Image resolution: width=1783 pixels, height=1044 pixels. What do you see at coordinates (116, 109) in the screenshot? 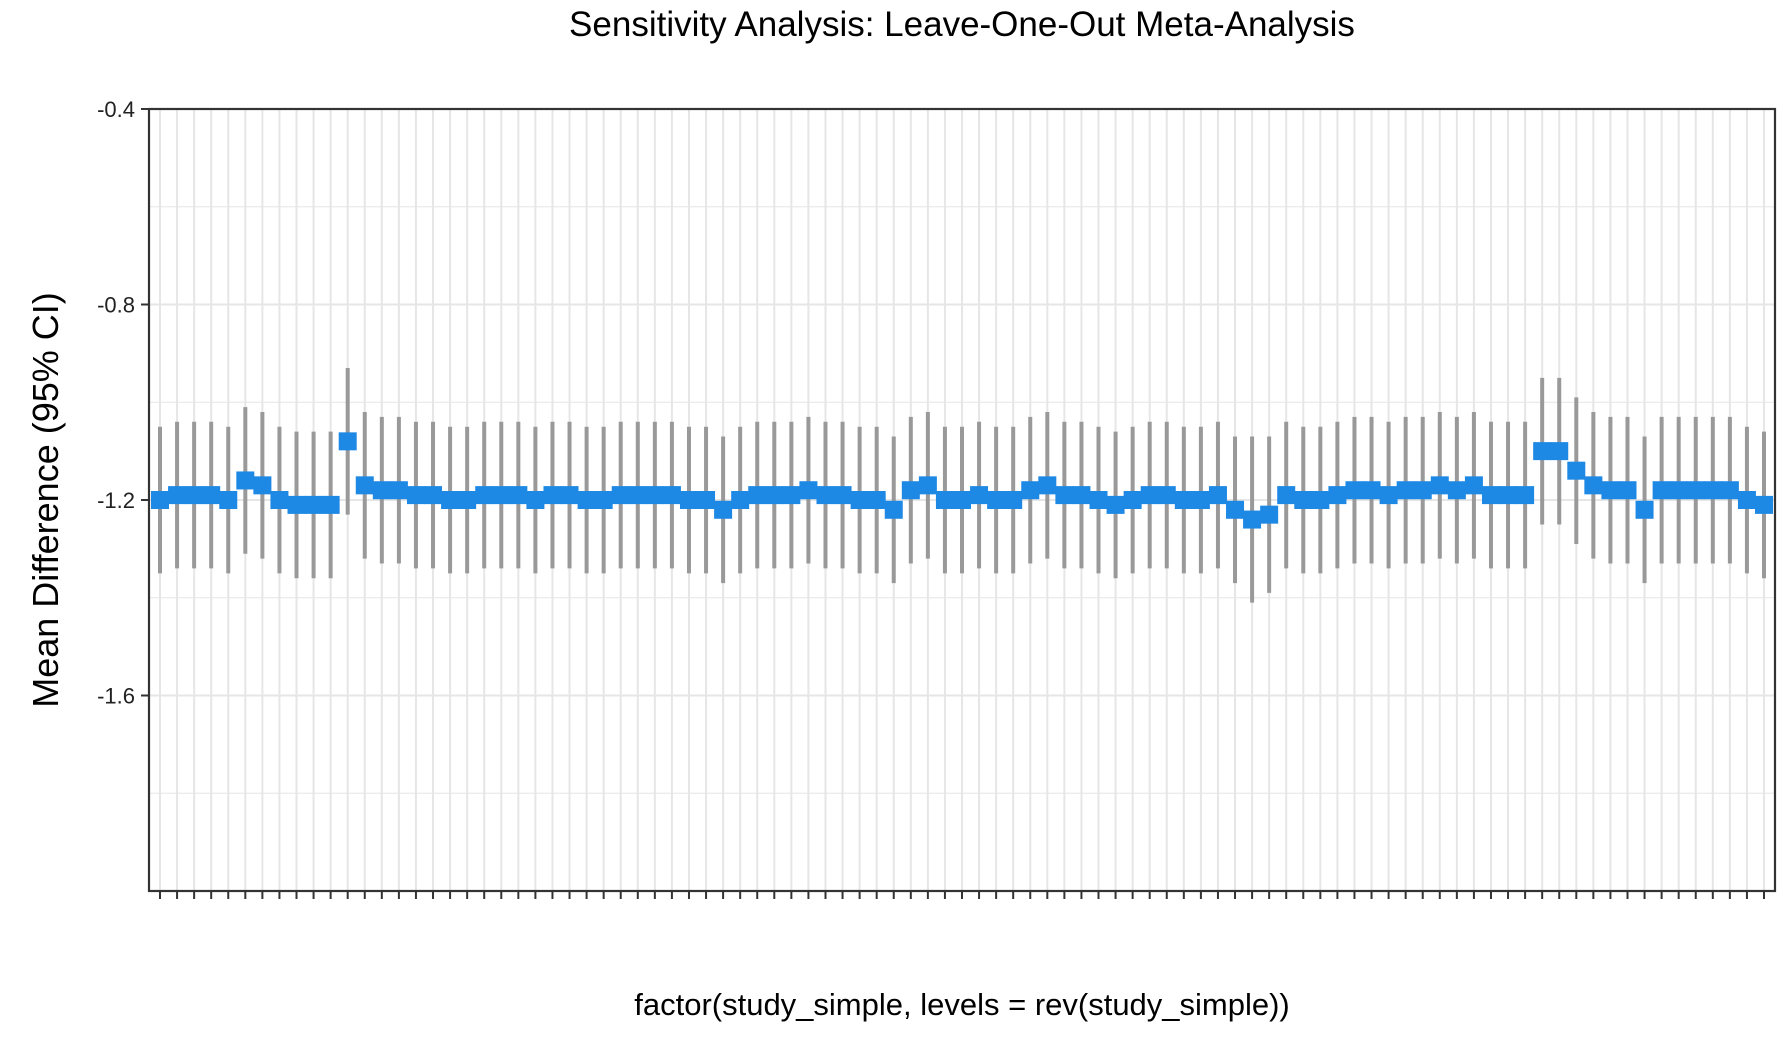
I see `y-tick-label: -0.4` at bounding box center [116, 109].